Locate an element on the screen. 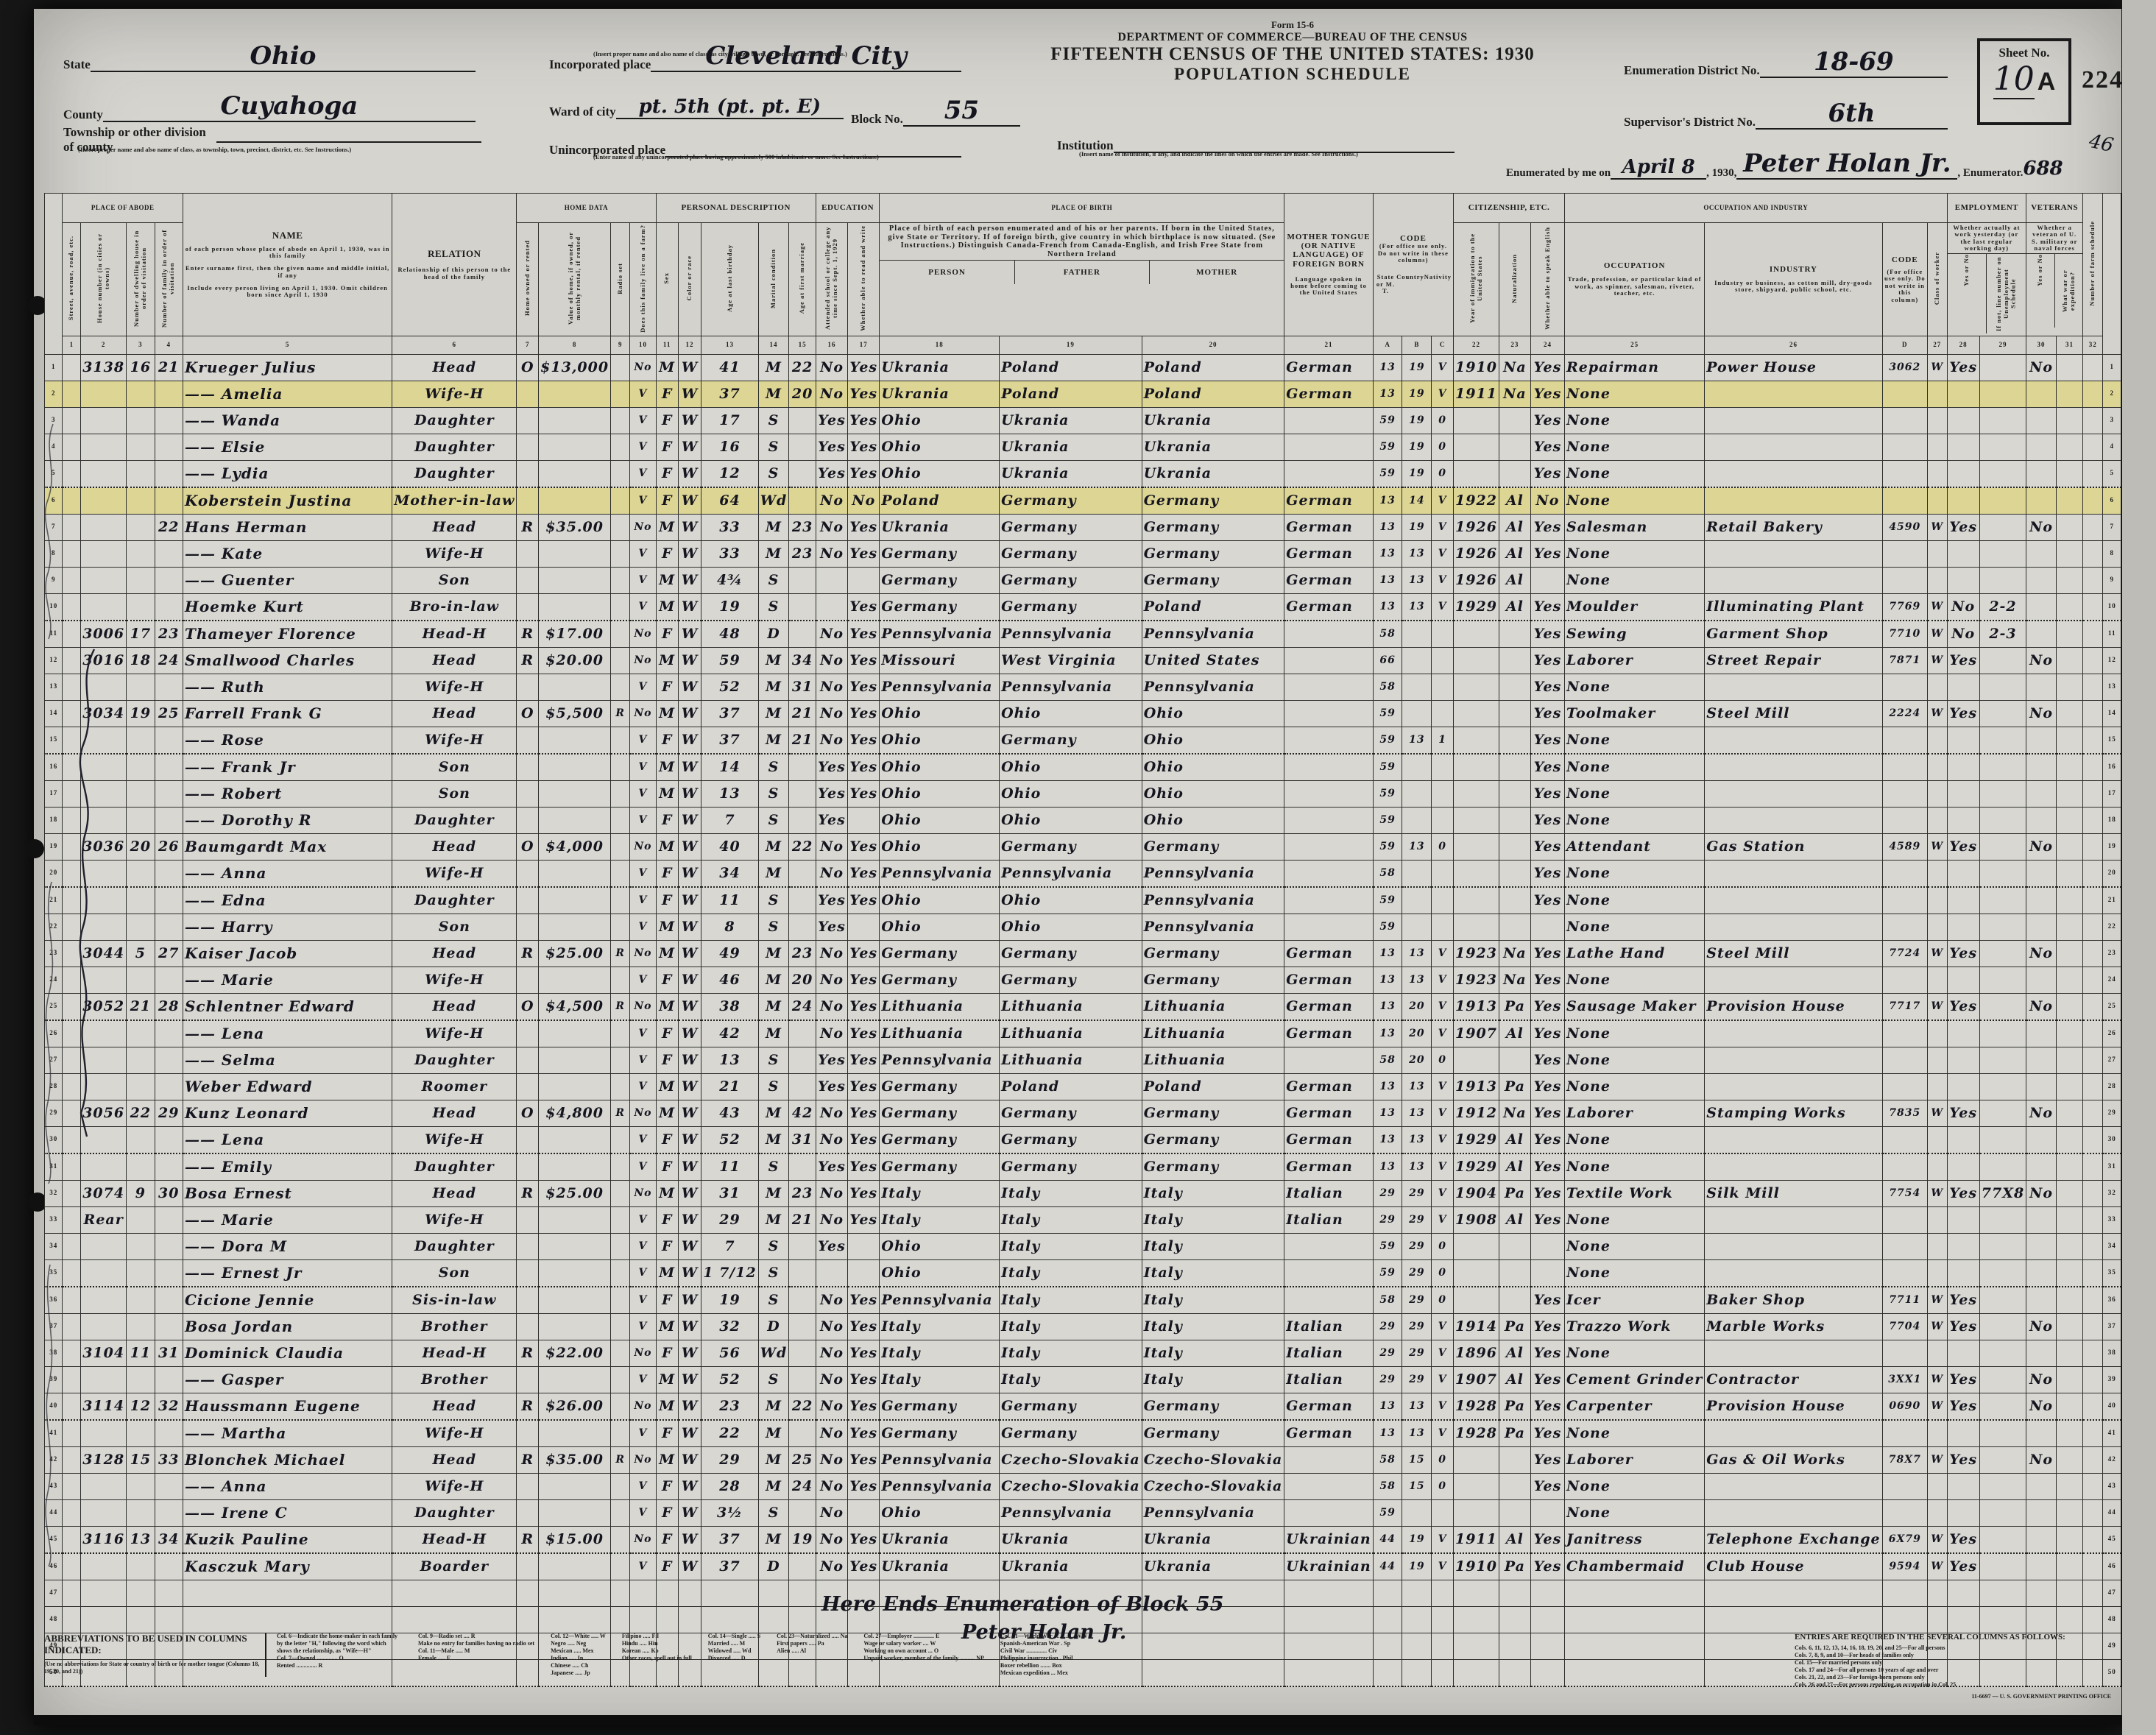 This screenshot has width=2156, height=1735. cell-cd: 4590 is located at coordinates (1905, 527).